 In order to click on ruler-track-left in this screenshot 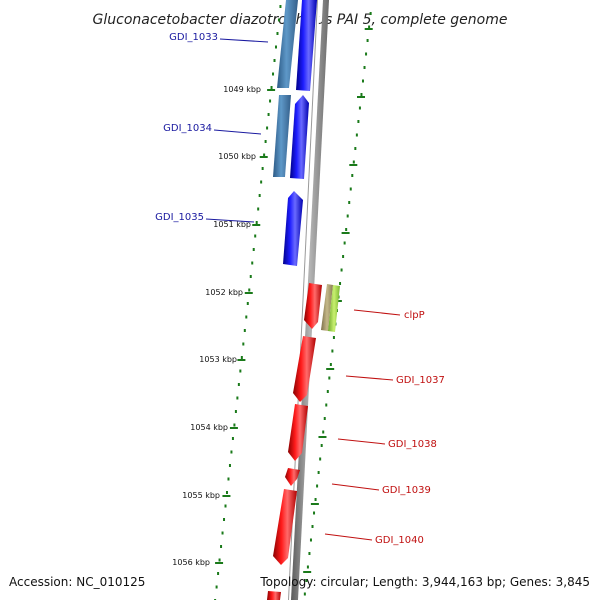, I will do `click(248, 302)`.